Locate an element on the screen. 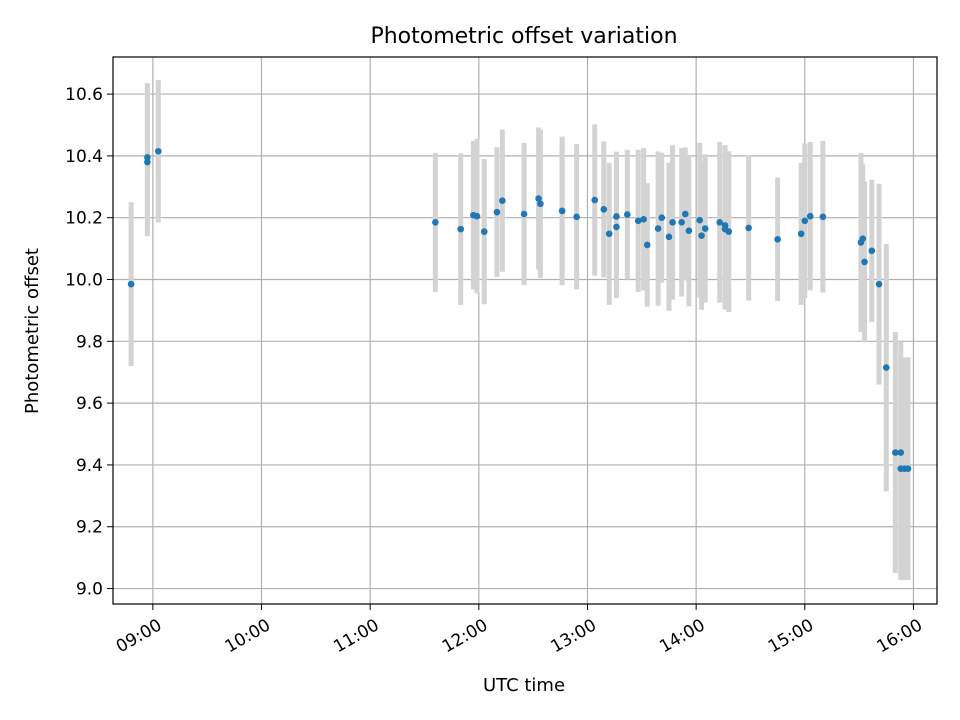 The width and height of the screenshot is (960, 720). y-axis-ticks: 9.0 9.2 9.4 9.6 9.8 10.0 10.2 10.4 10.6 is located at coordinates (89, 342).